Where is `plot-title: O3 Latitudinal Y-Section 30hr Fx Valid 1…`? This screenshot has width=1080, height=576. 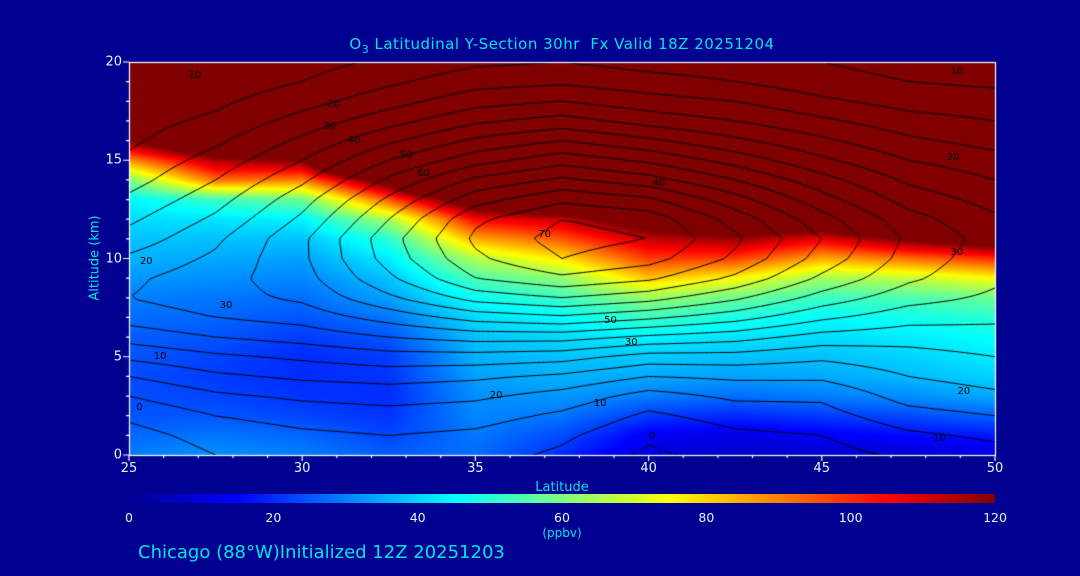
plot-title: O3 Latitudinal Y-Section 30hr Fx Valid 1… is located at coordinates (562, 45).